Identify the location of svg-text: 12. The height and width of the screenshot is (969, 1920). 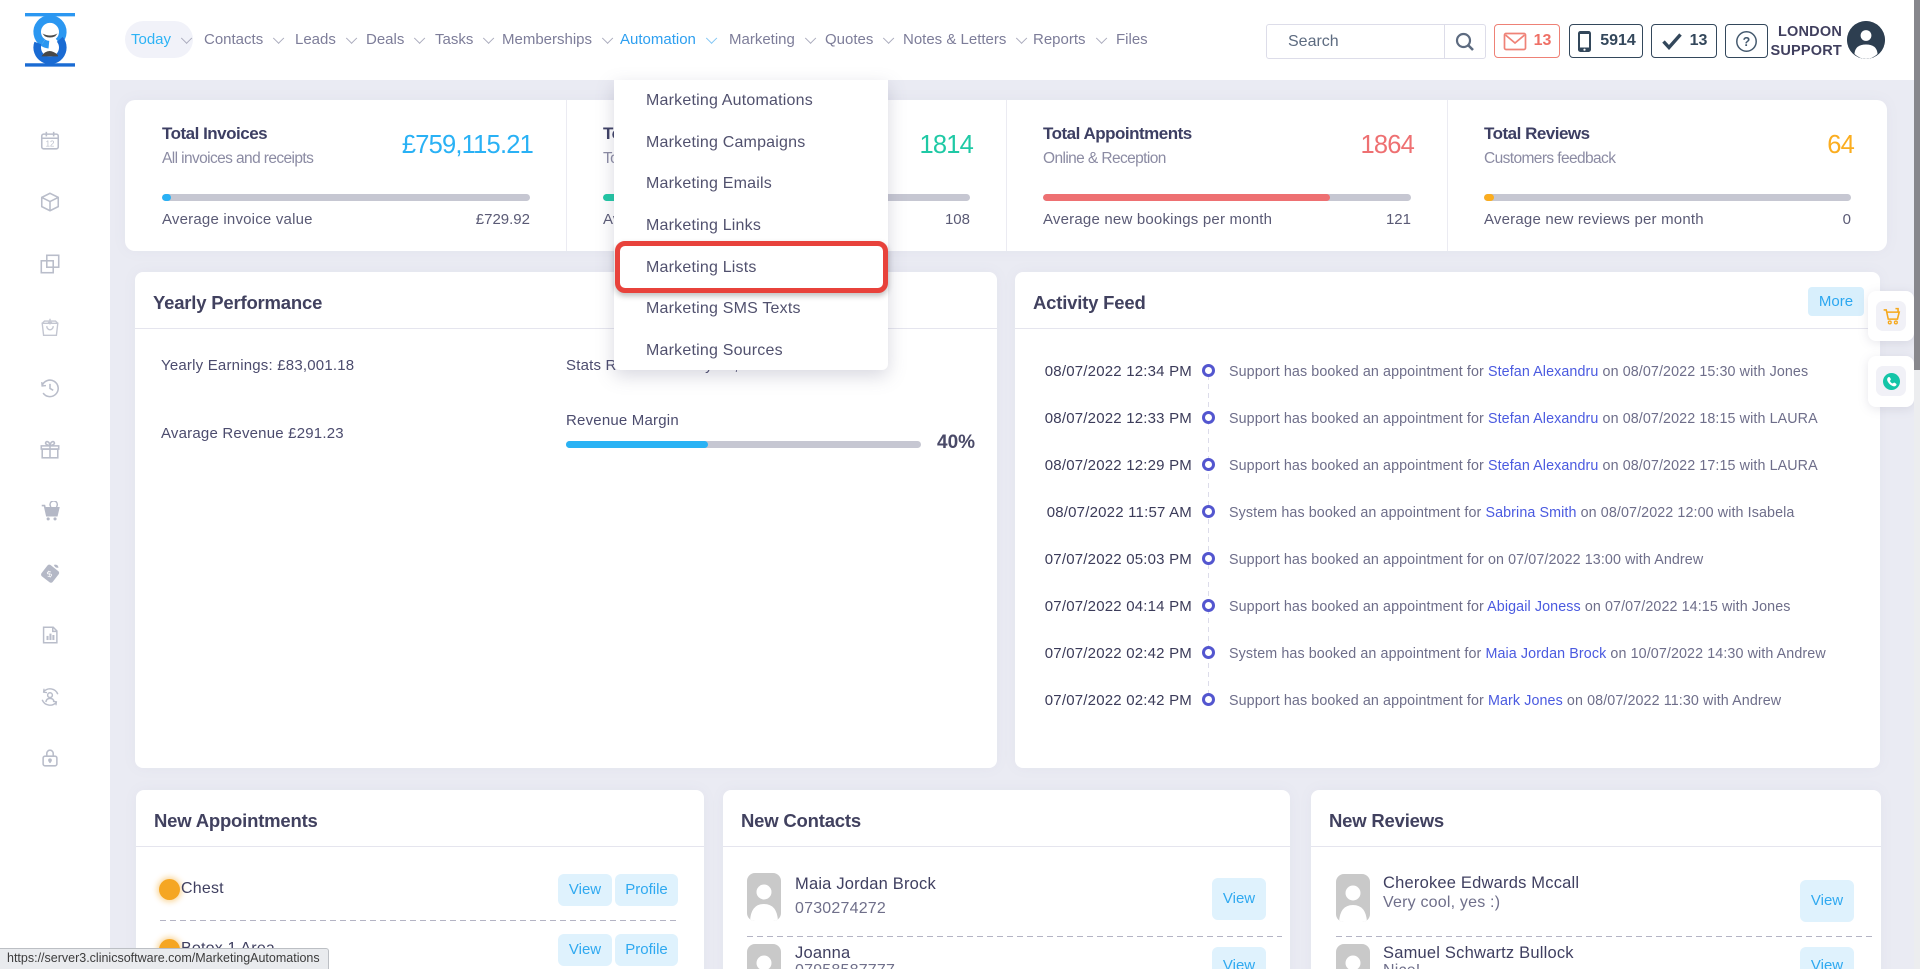
(50, 144).